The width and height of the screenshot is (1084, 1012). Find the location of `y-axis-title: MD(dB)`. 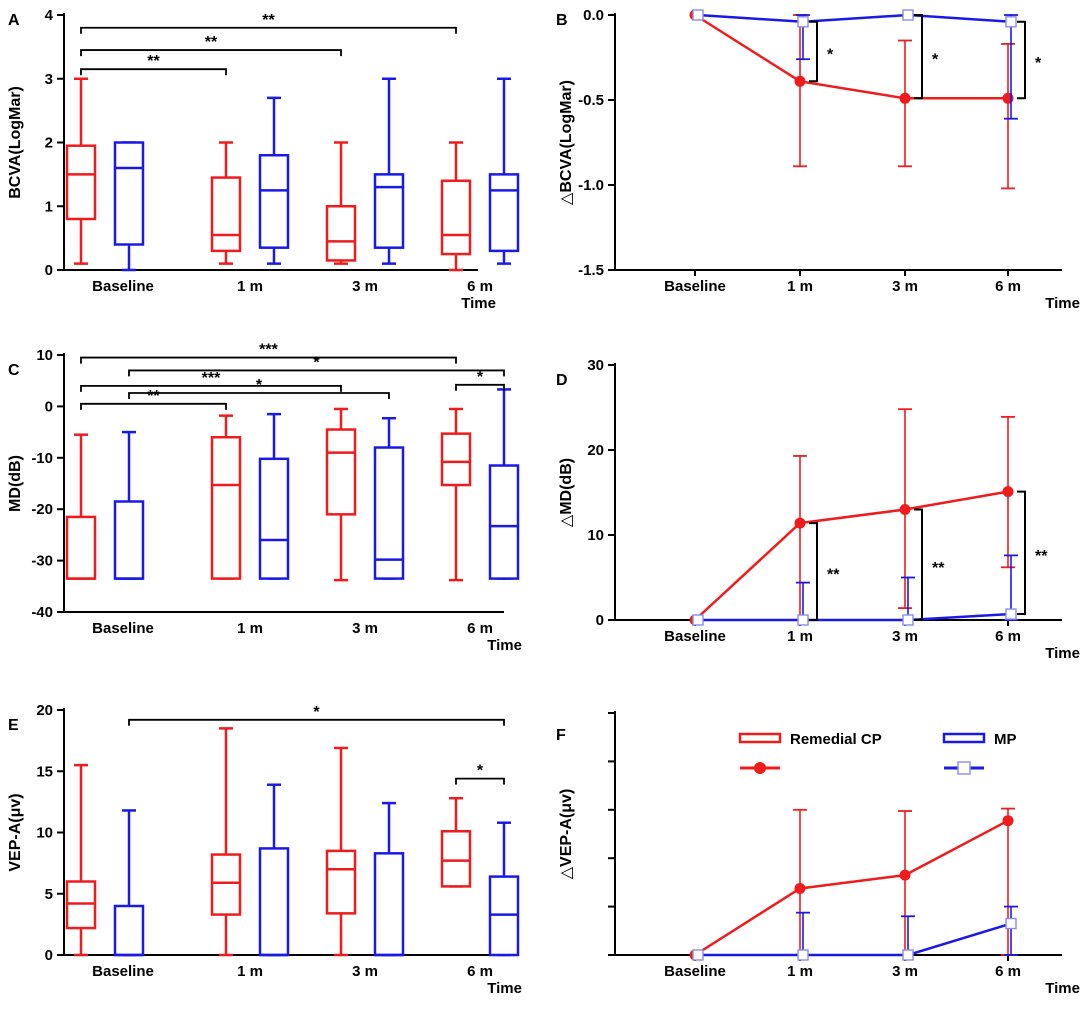

y-axis-title: MD(dB) is located at coordinates (15, 483).